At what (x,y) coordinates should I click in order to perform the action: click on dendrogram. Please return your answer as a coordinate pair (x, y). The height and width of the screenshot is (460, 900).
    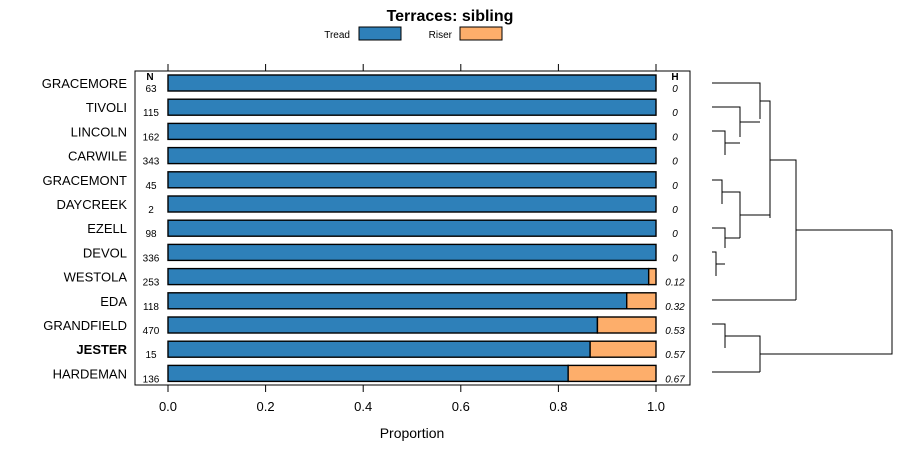
    Looking at the image, I should click on (802, 227).